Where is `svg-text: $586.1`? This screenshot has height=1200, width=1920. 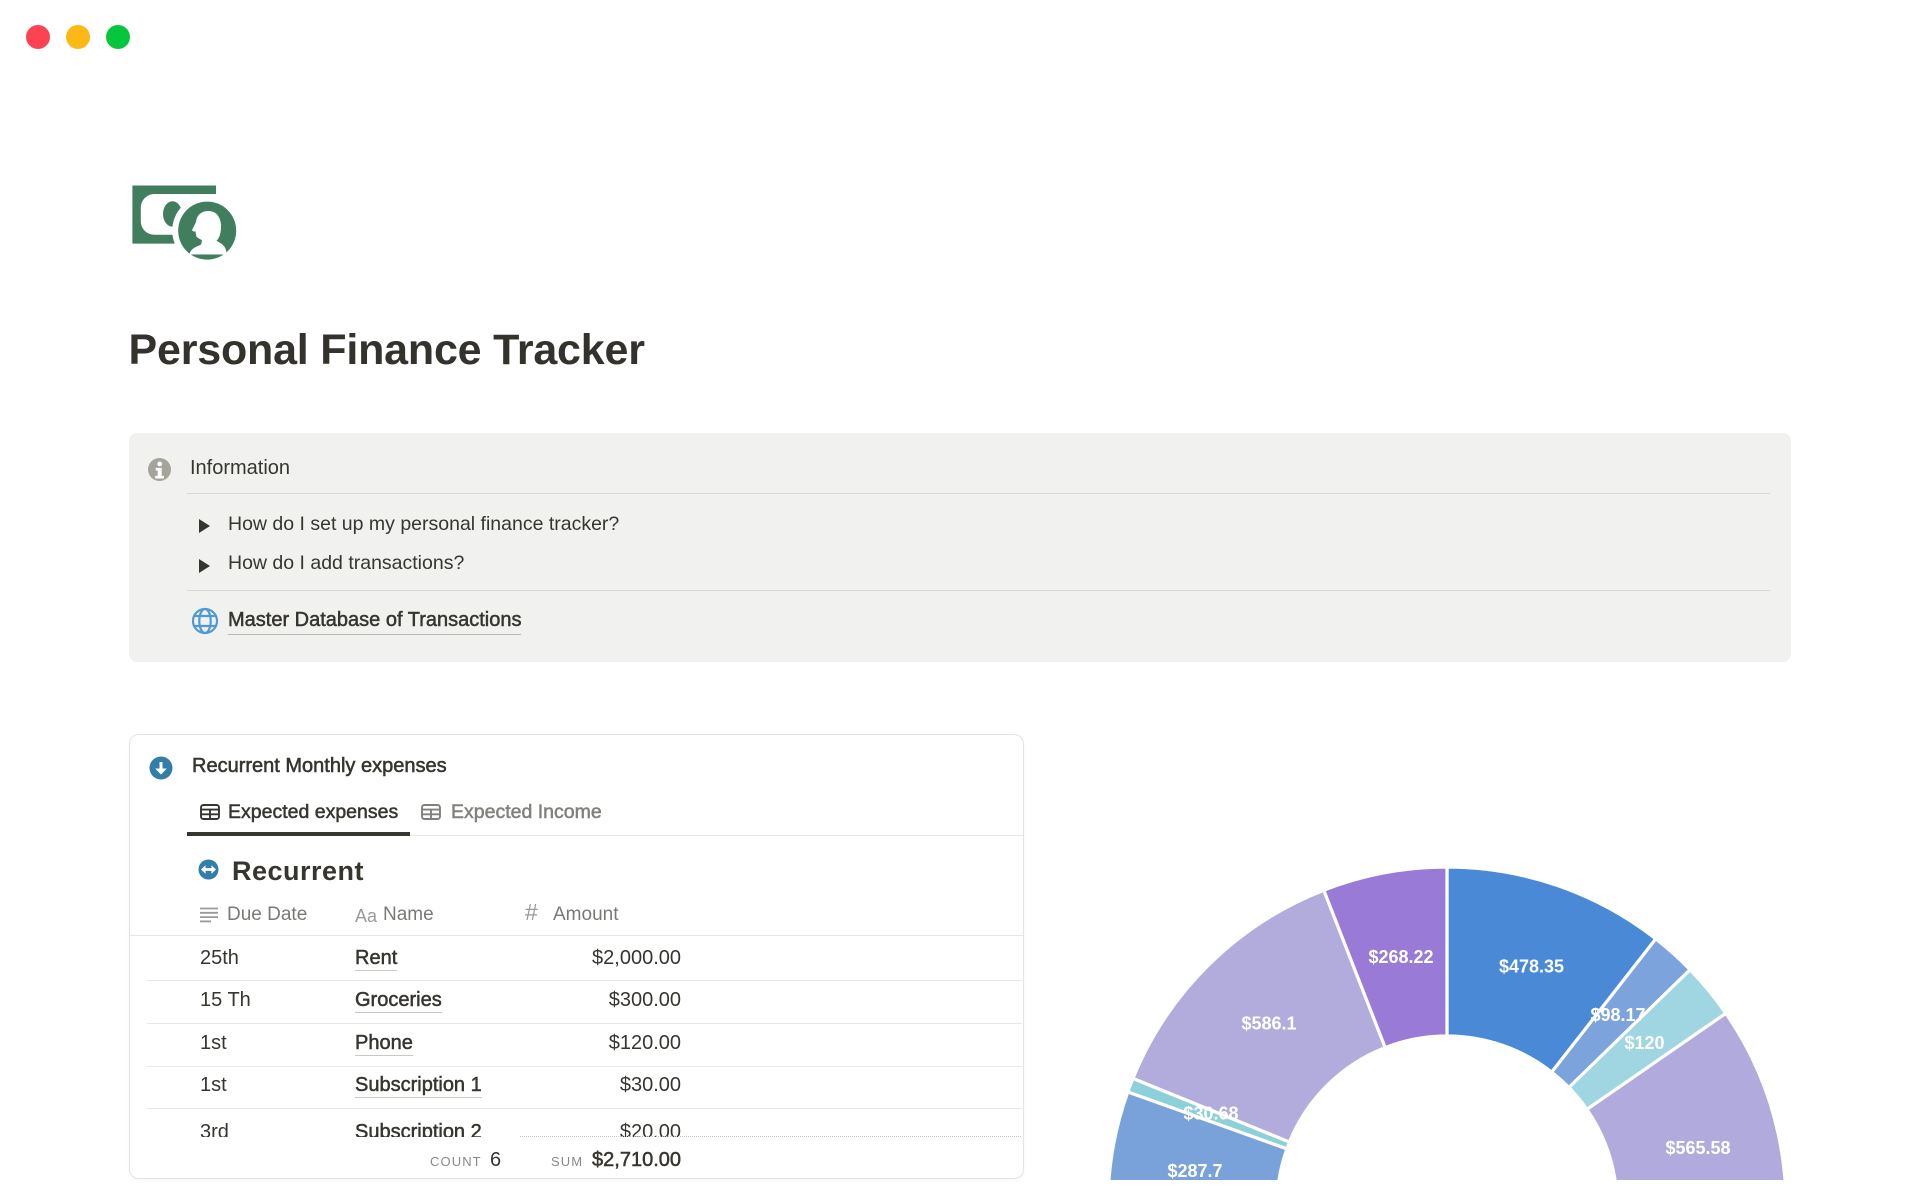
svg-text: $586.1 is located at coordinates (1268, 1024).